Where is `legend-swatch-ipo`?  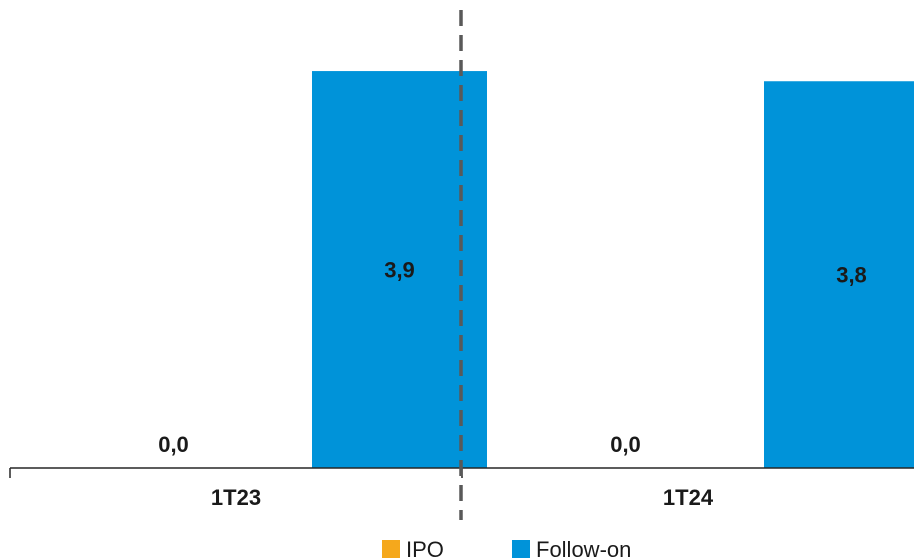
legend-swatch-ipo is located at coordinates (391, 549).